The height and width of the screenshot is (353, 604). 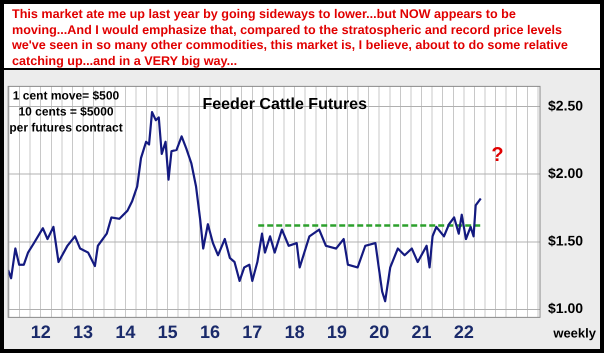 I want to click on y-tick-label: $2.50, so click(x=566, y=106).